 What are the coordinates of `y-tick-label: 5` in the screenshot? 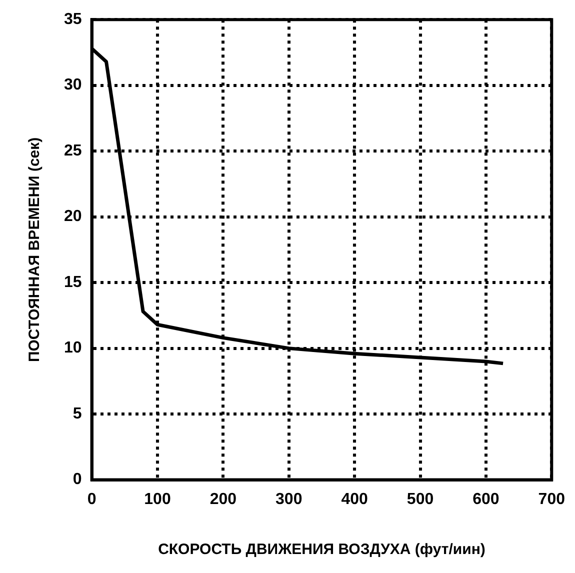 It's located at (77, 413).